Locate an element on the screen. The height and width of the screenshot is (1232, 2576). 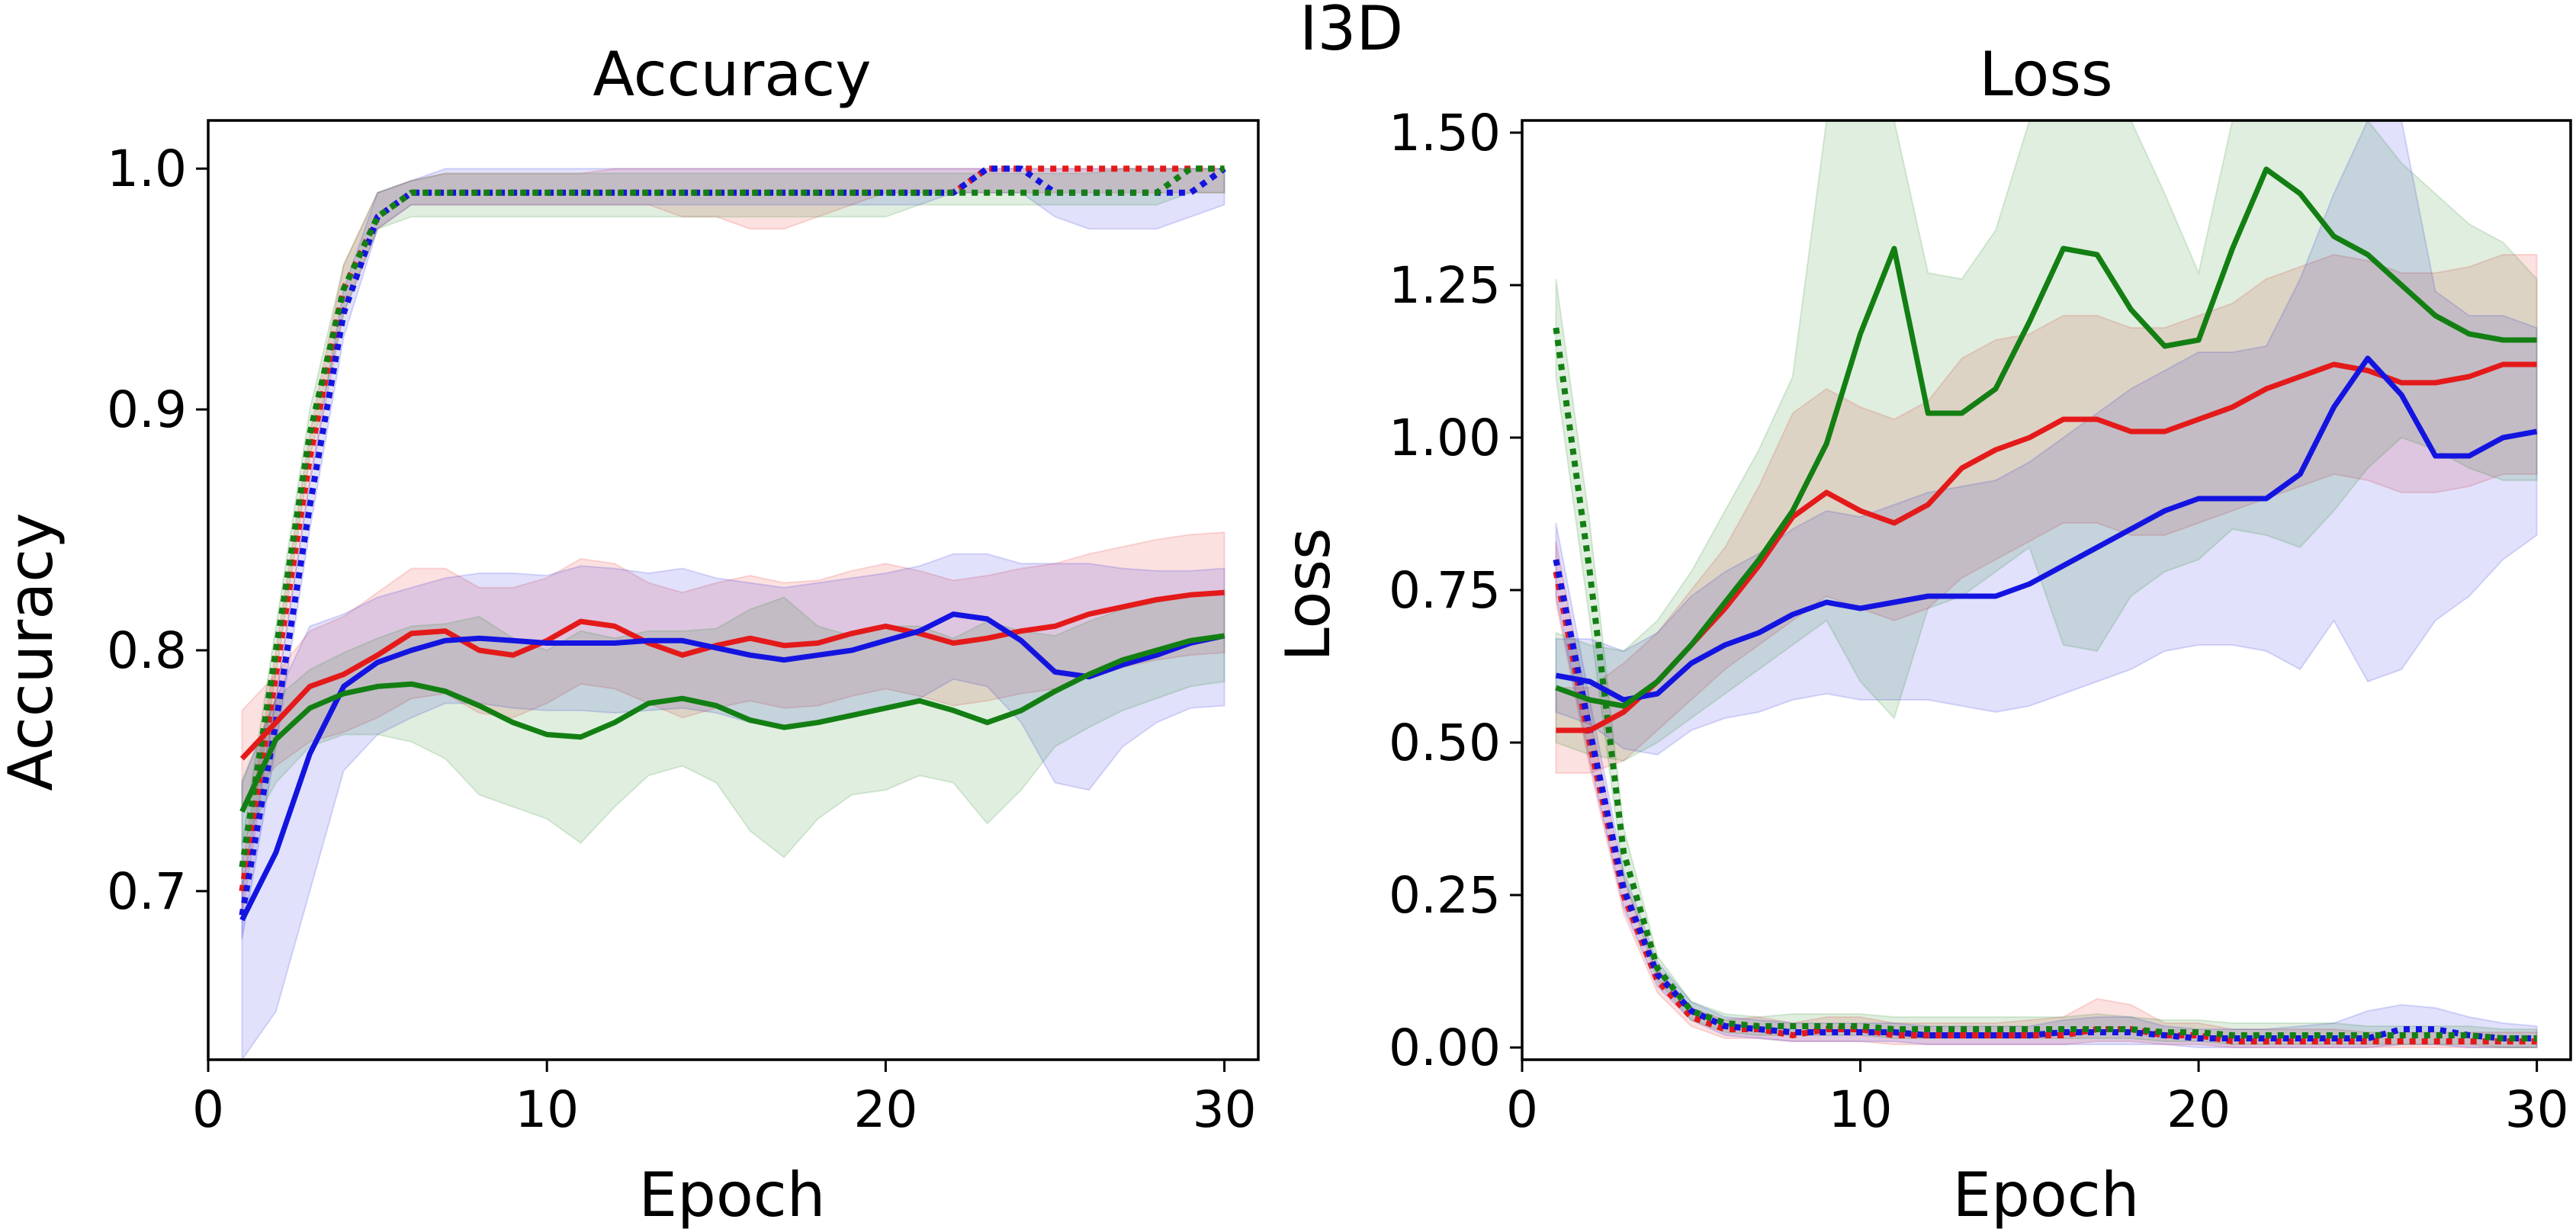
series-line-red-train is located at coordinates (2045, 808).